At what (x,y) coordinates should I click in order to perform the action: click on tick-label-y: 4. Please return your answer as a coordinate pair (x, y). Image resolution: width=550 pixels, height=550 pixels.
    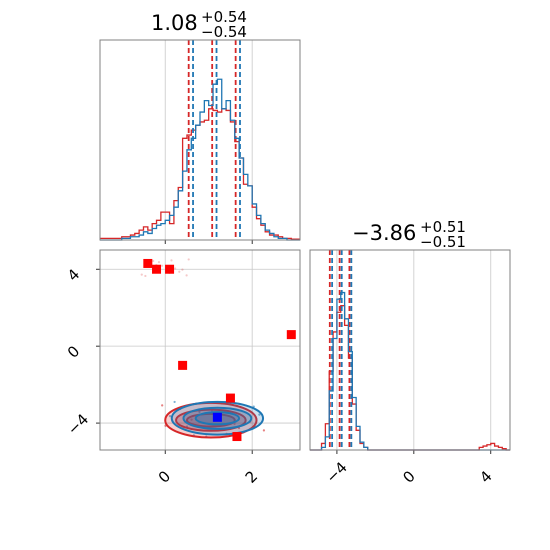
    Looking at the image, I should click on (73, 274).